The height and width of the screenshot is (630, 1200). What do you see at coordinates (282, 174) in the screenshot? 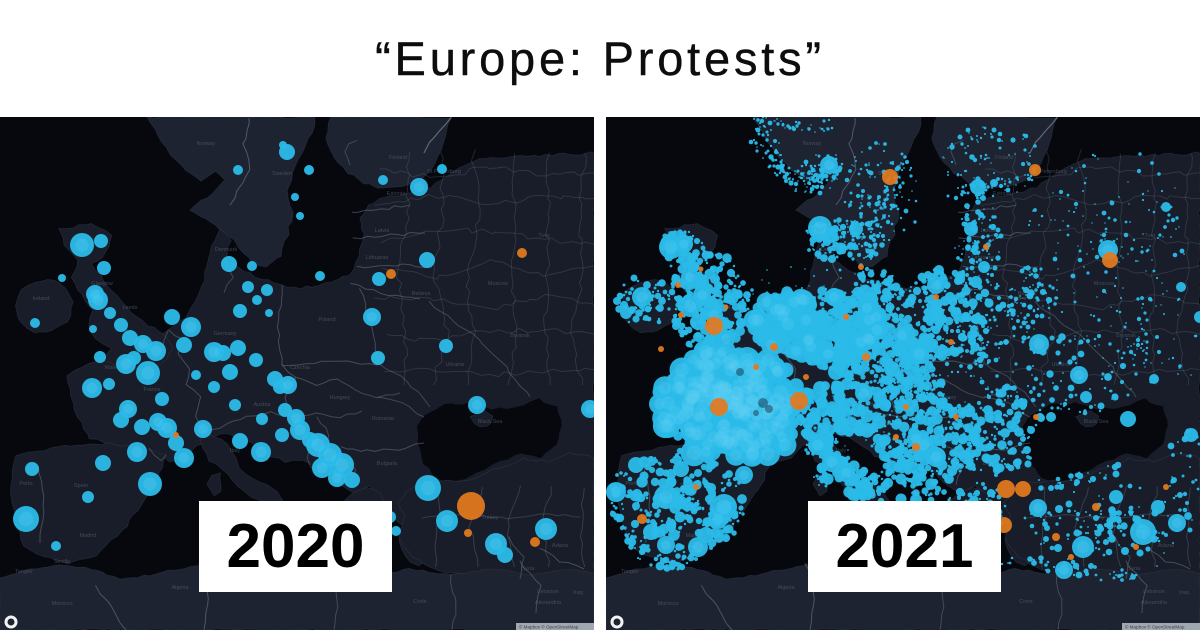
I see `svg-text: Sweden` at bounding box center [282, 174].